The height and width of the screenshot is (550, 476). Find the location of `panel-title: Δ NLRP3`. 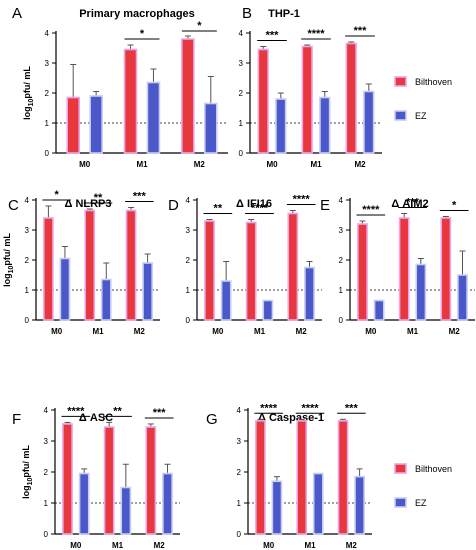

panel-title: Δ NLRP3 is located at coordinates (87, 204).